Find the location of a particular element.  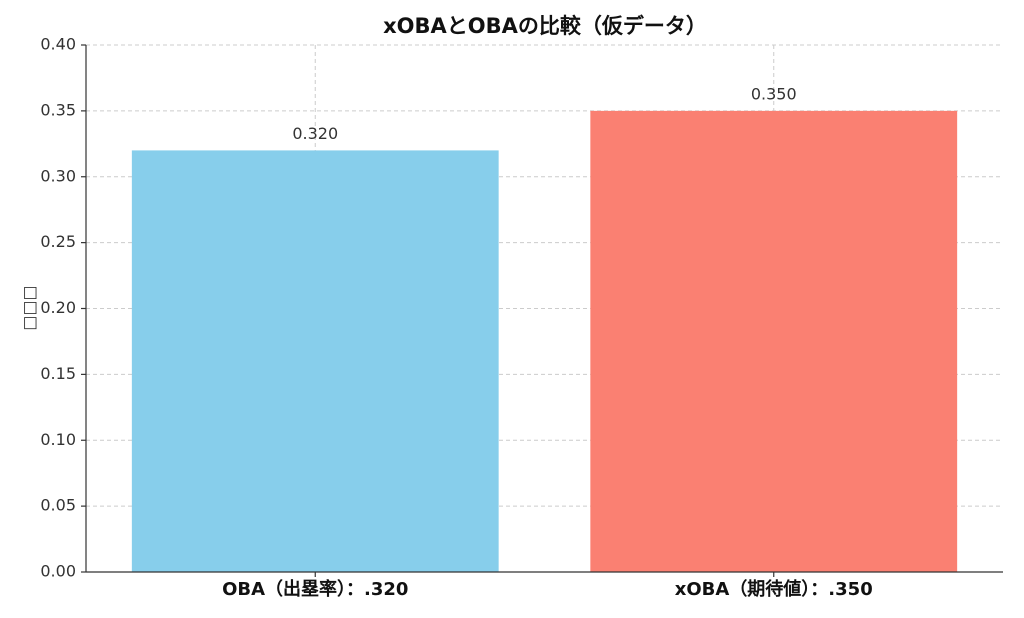

chart-title: xOBAとOBAの比較（仮データ） is located at coordinates (545, 26).